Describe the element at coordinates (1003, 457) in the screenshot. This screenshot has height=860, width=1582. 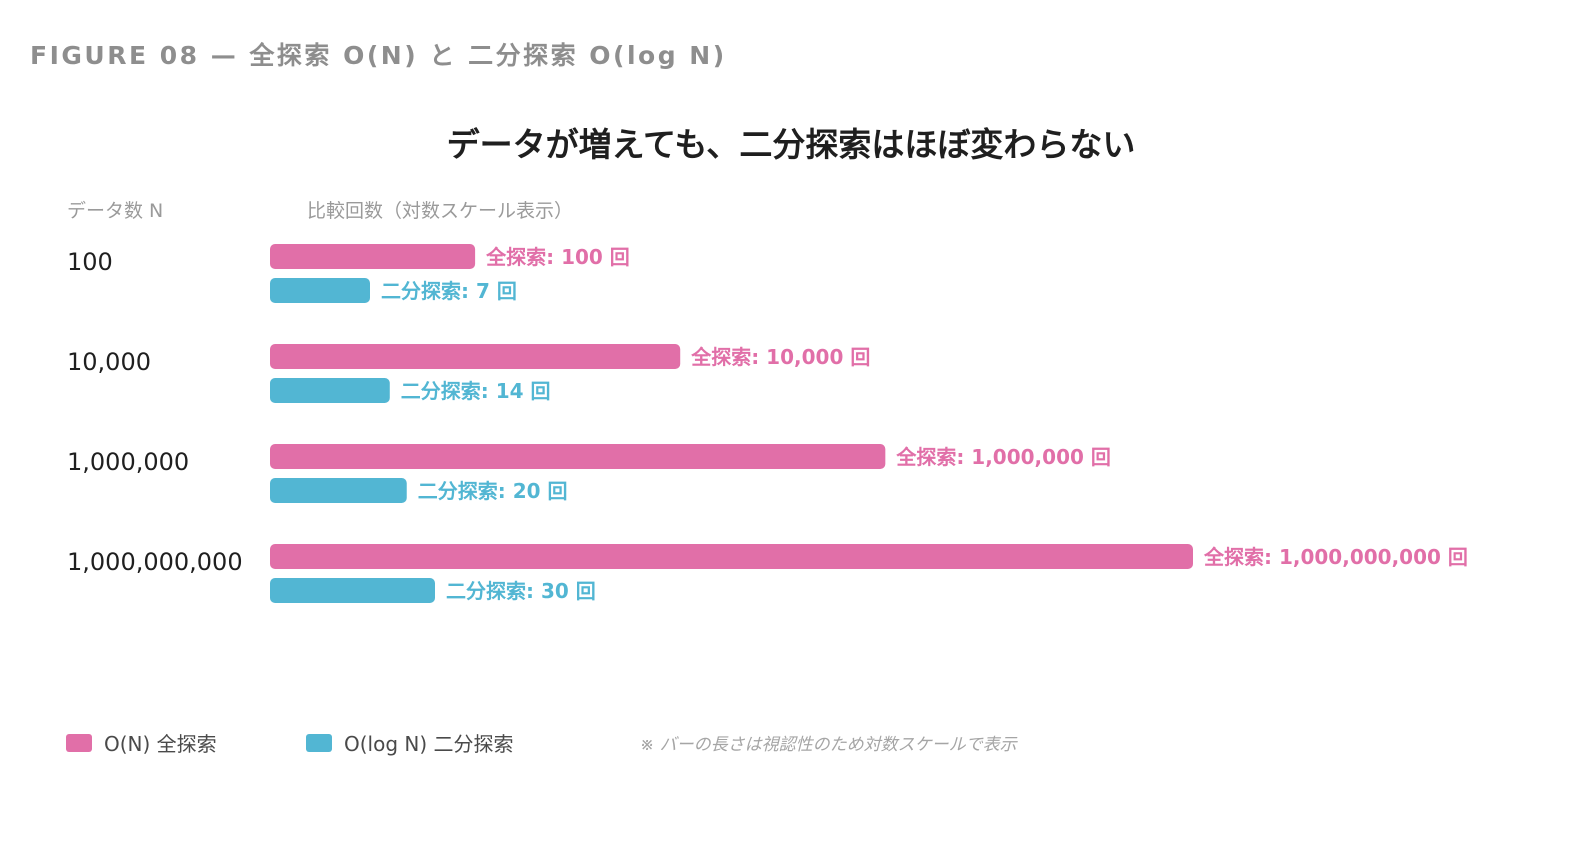
I see `data-label-linear: 全探索: 1,000,000 回` at that location.